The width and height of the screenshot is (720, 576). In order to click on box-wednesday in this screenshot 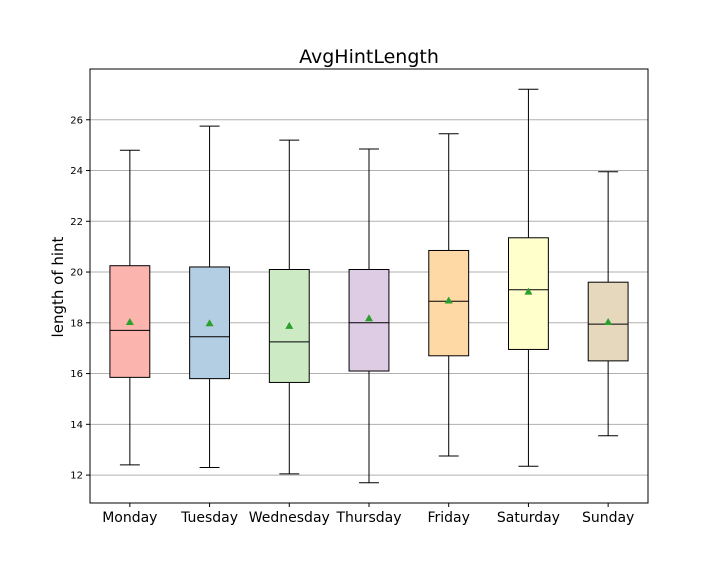, I will do `click(289, 307)`.